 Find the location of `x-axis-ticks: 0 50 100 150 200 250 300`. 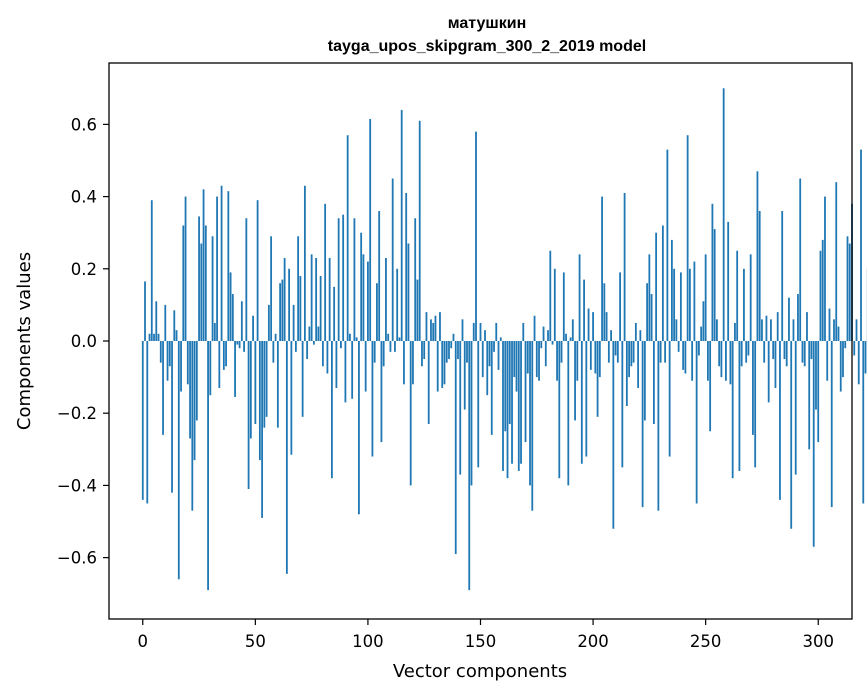

x-axis-ticks: 0 50 100 150 200 250 300 is located at coordinates (486, 635).